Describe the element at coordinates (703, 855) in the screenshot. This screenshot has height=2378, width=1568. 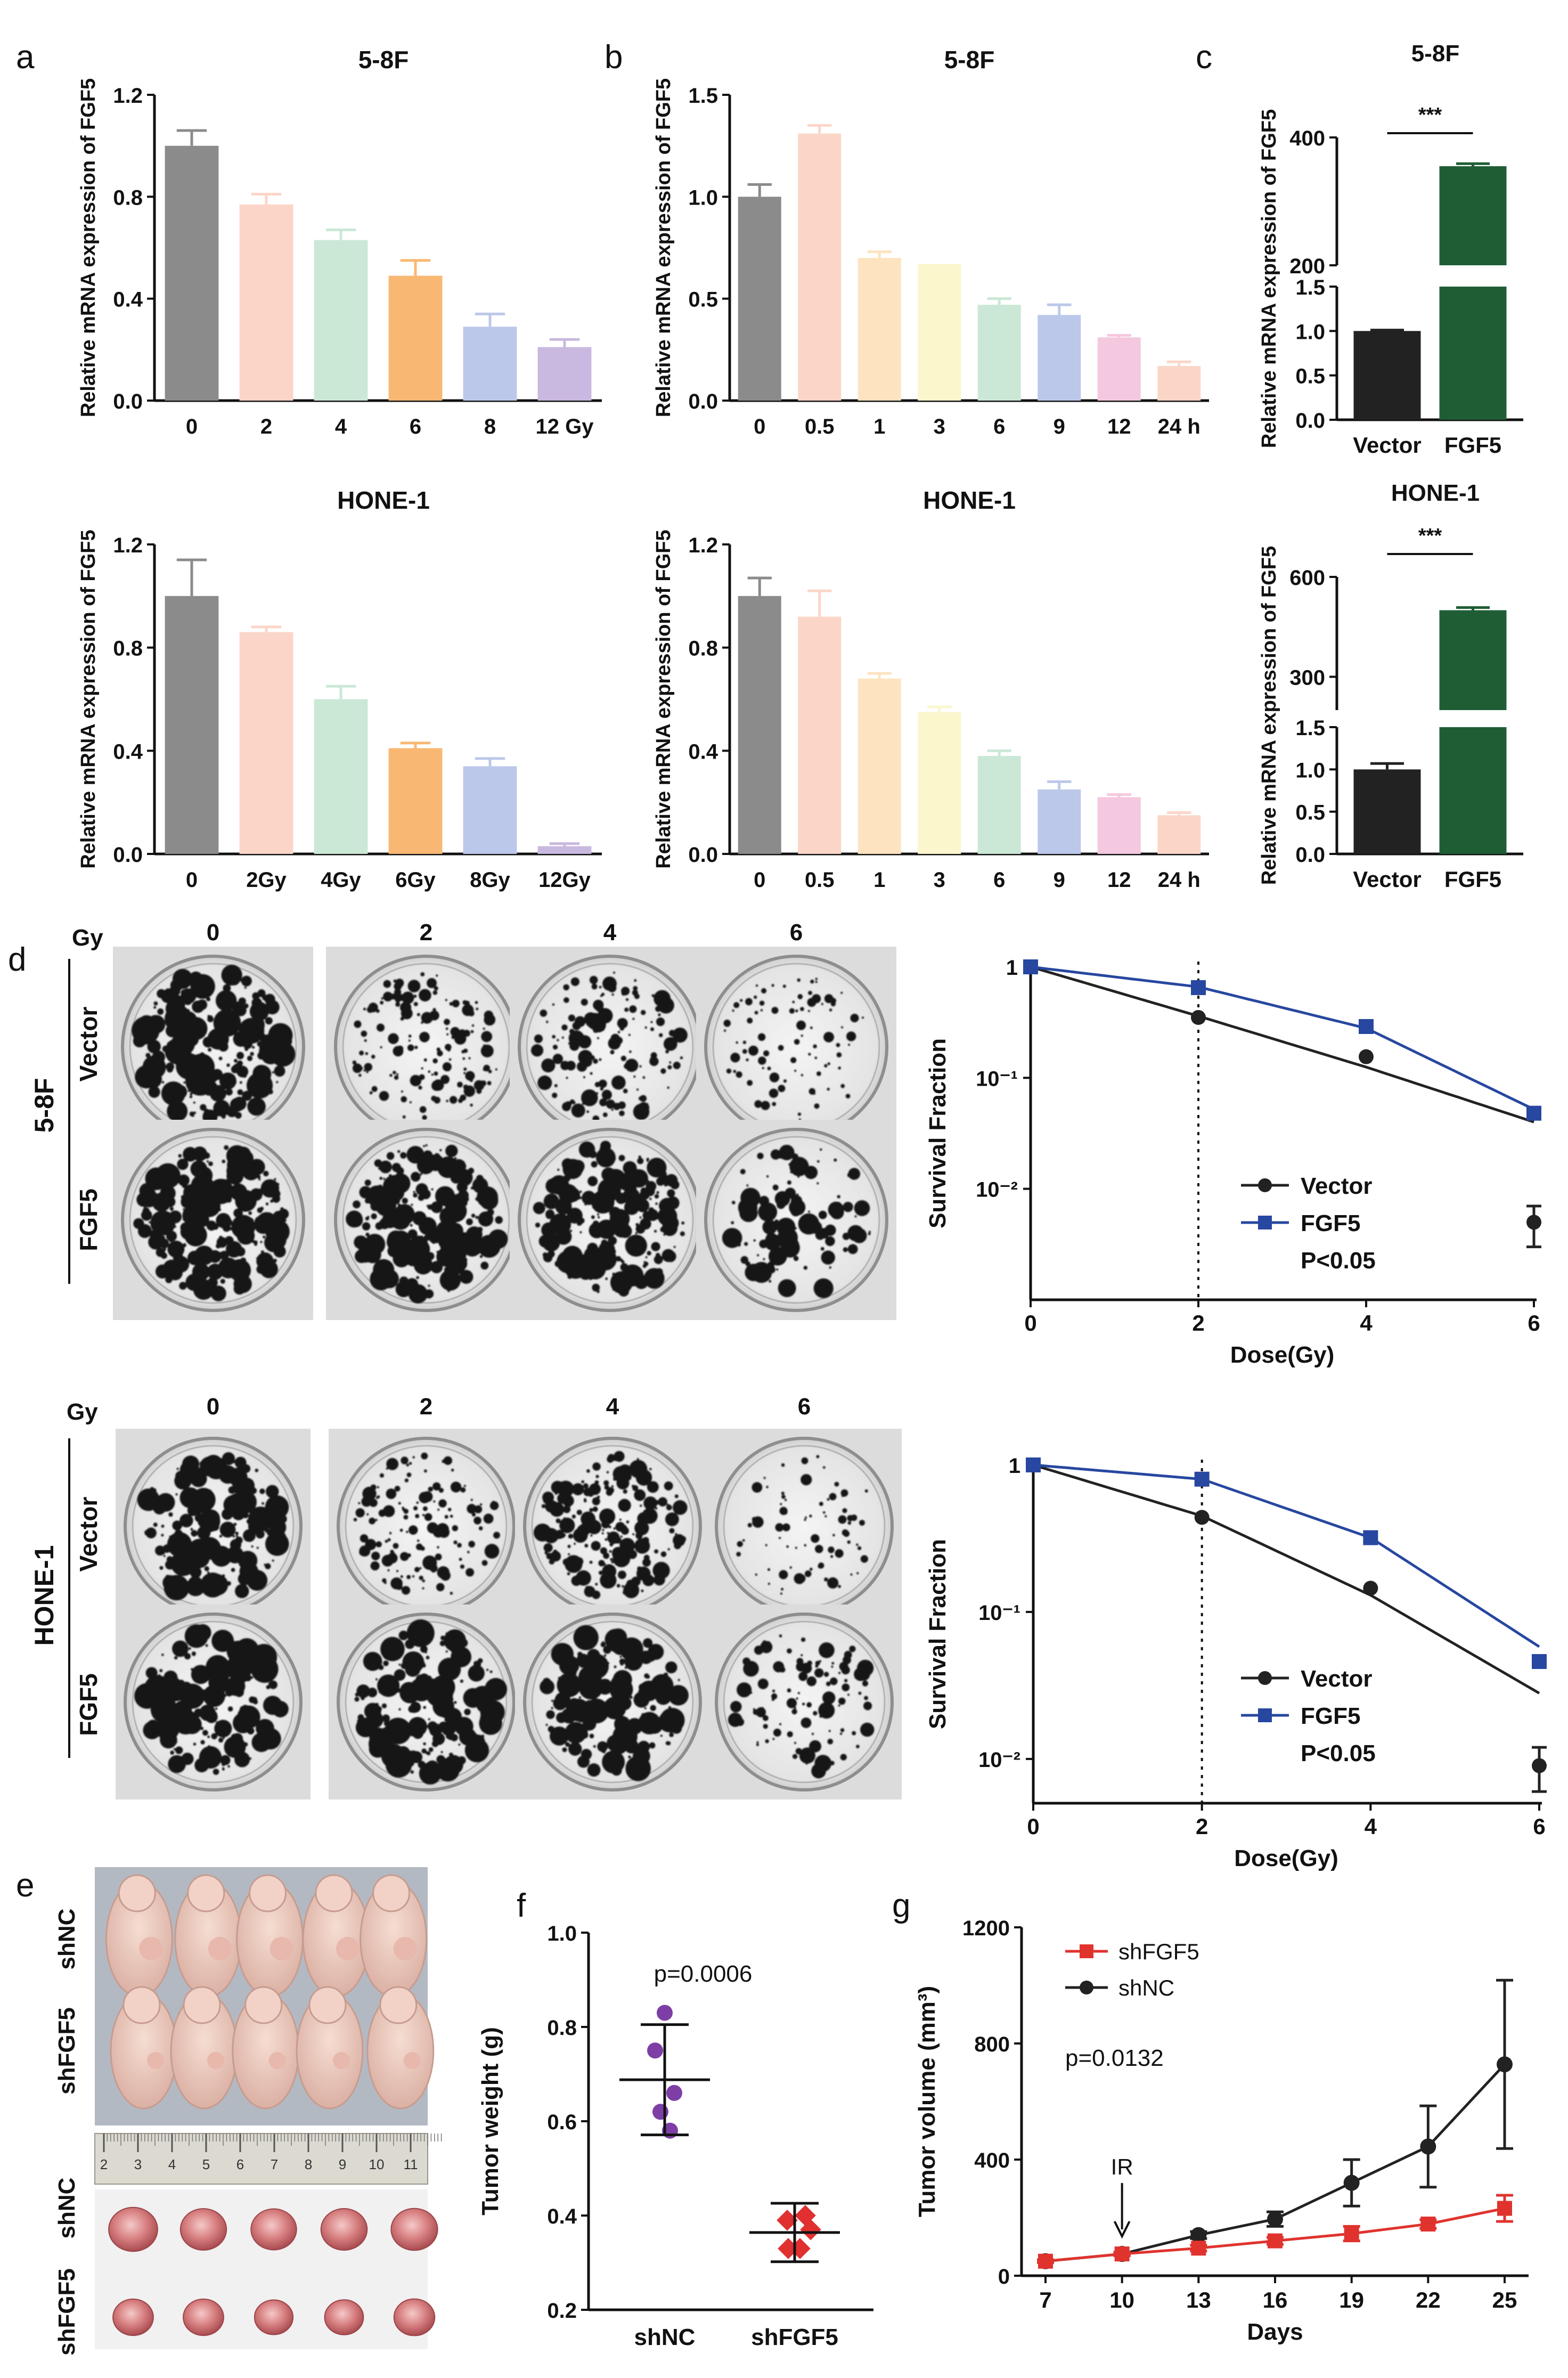
I see `y-tick-label: 0.0` at that location.